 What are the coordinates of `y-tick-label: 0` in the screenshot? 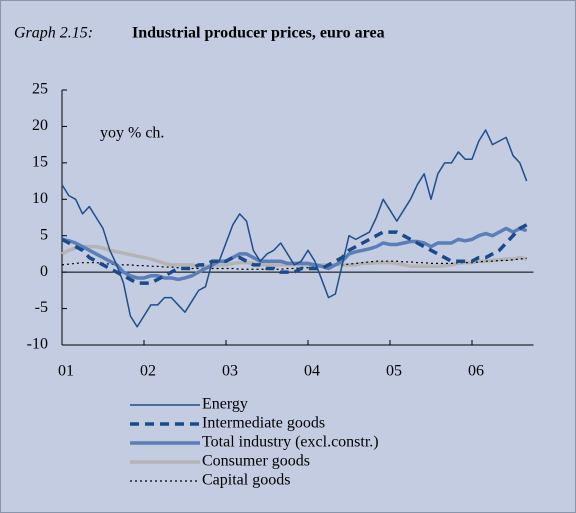 It's located at (44, 271).